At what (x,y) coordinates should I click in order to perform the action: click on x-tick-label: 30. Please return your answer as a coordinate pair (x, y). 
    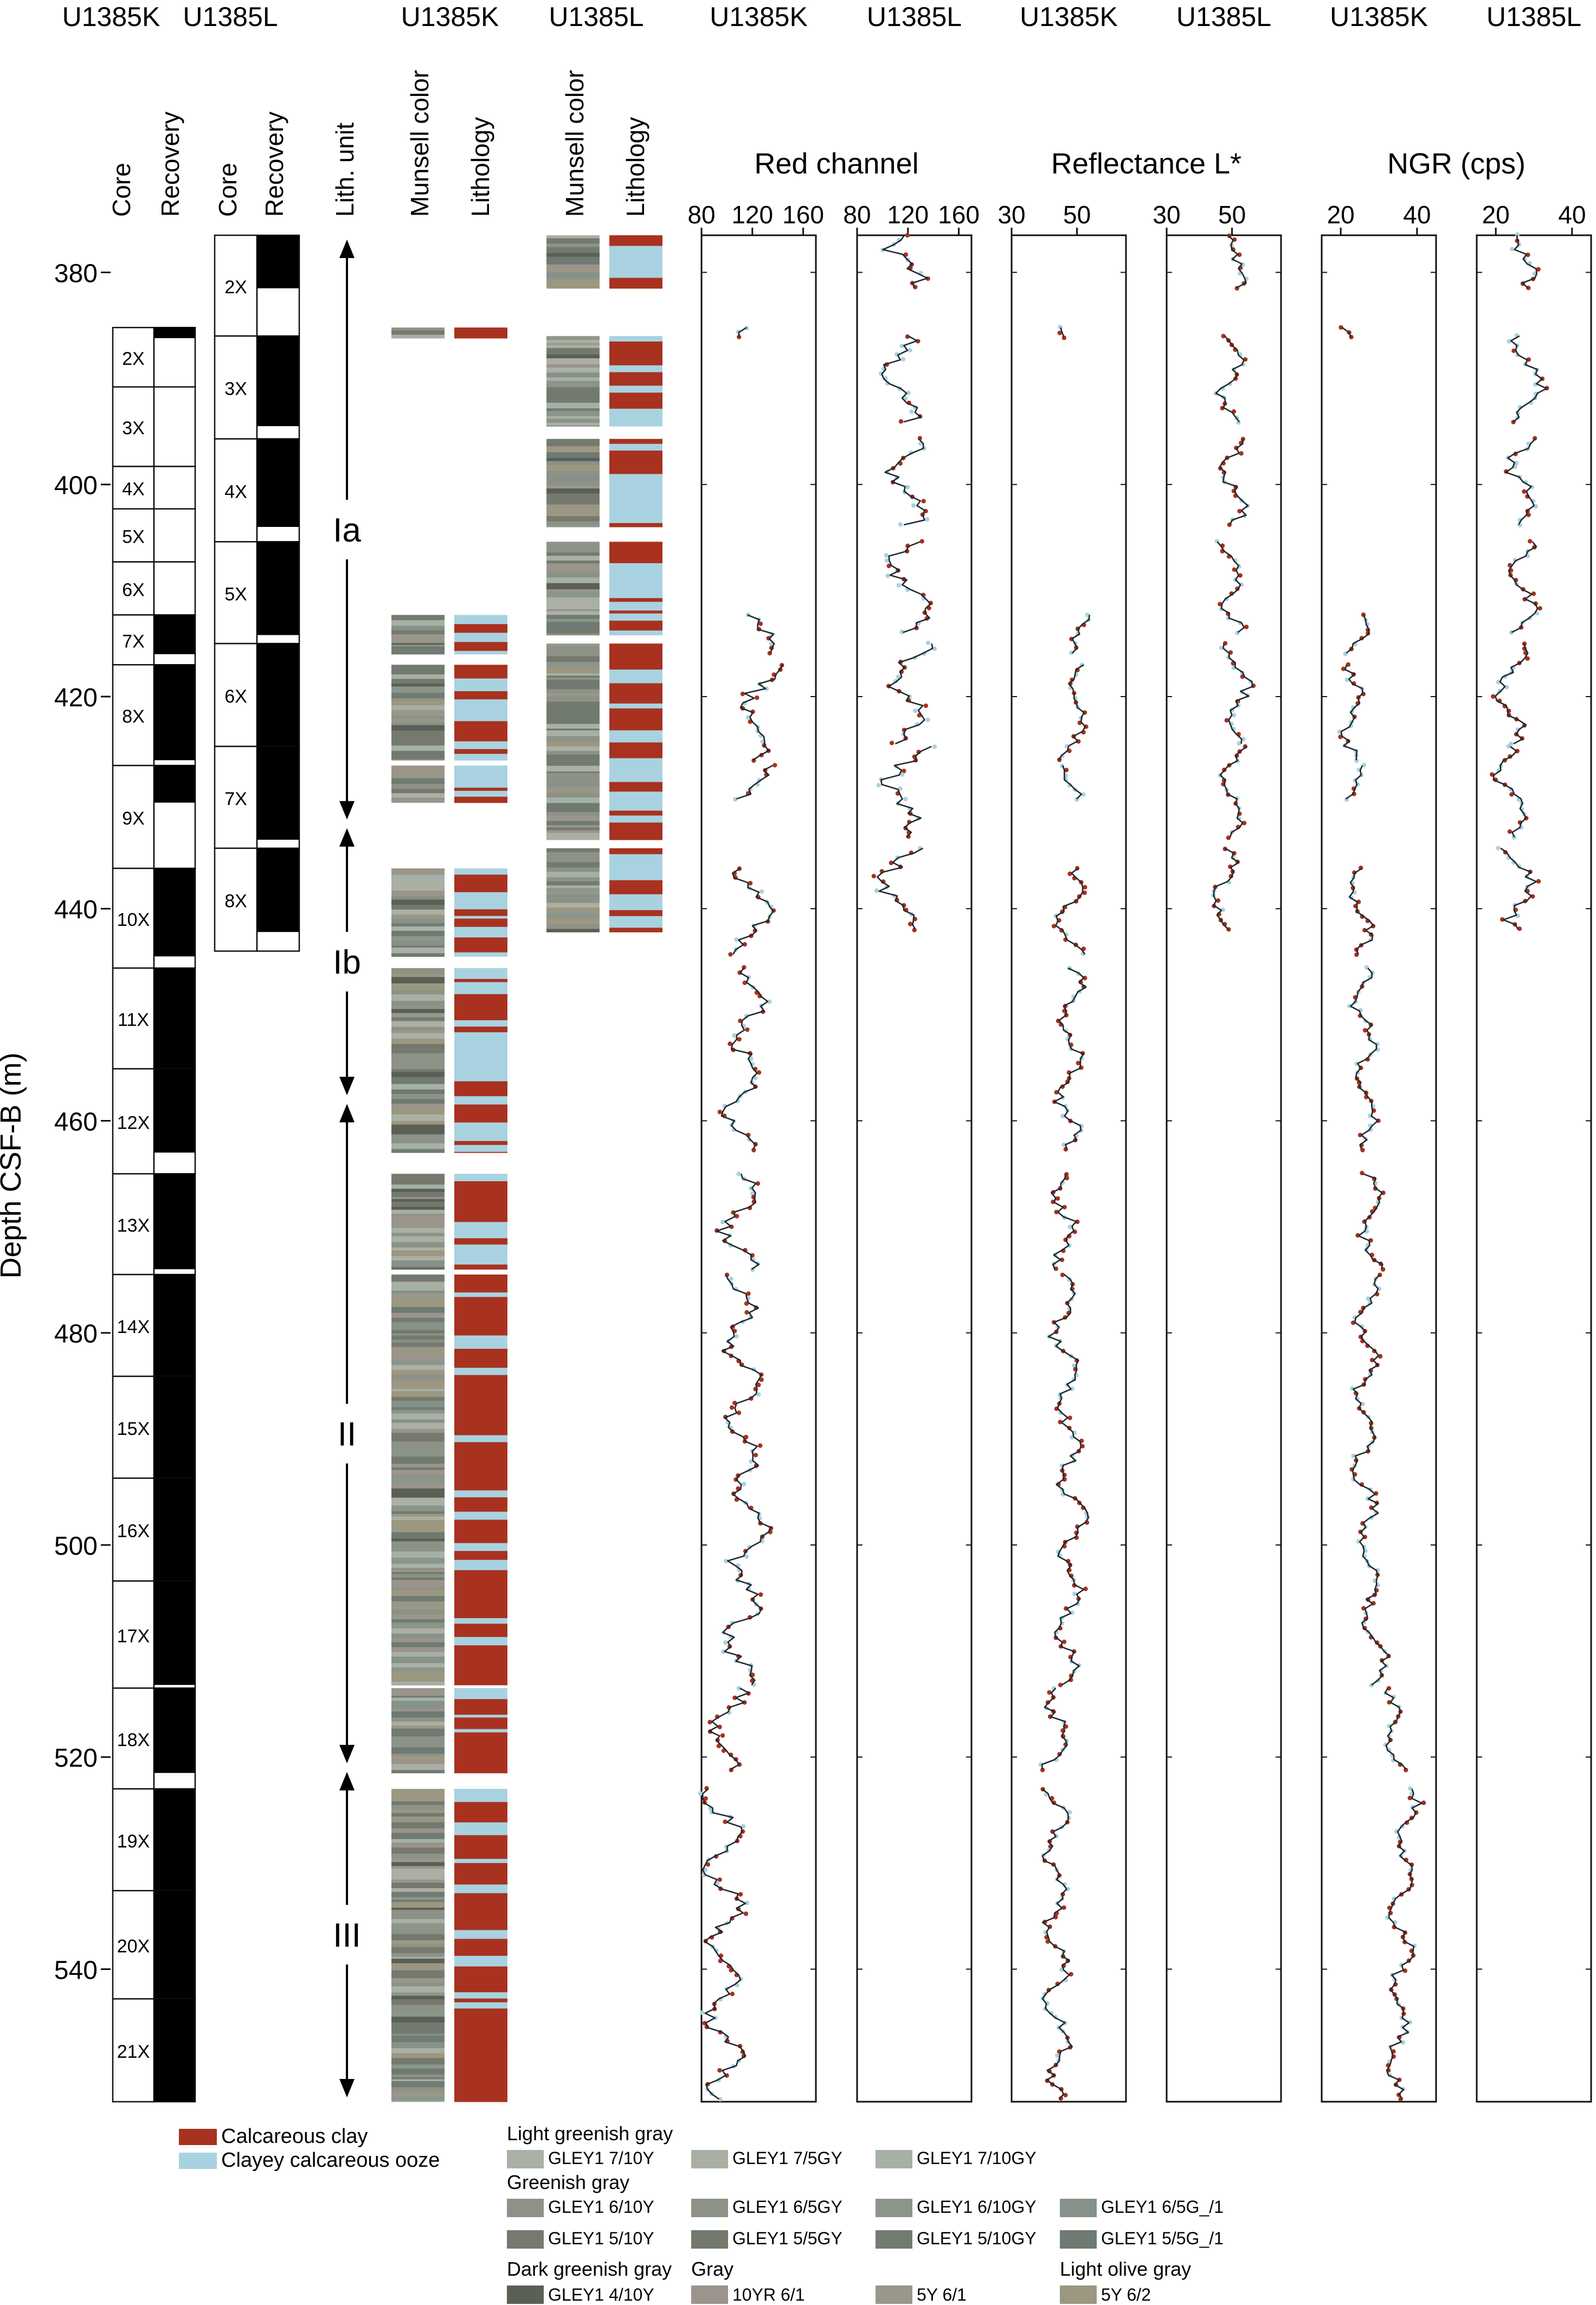
    Looking at the image, I should click on (1166, 215).